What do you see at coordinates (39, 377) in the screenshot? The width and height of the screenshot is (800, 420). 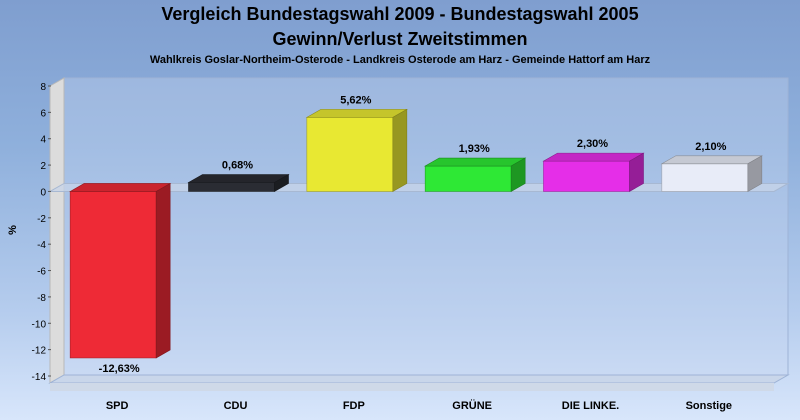 I see `y-tick-label: -14` at bounding box center [39, 377].